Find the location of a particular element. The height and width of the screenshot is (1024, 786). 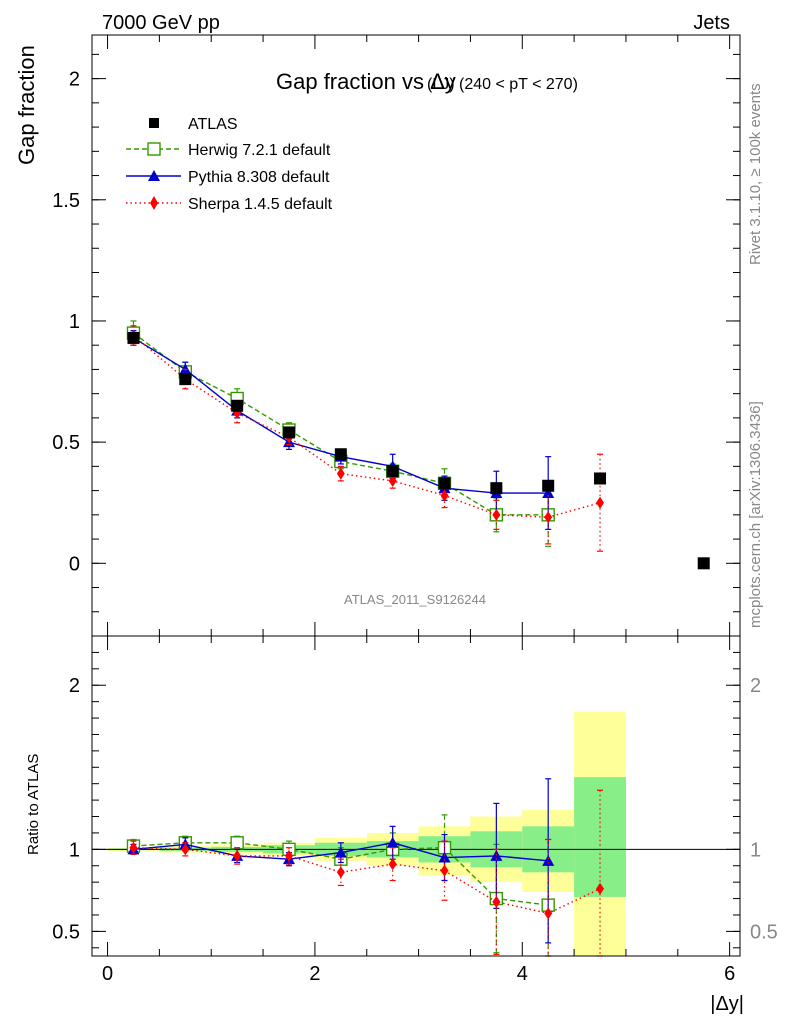

x-tick-label: 0 is located at coordinates (107, 974).